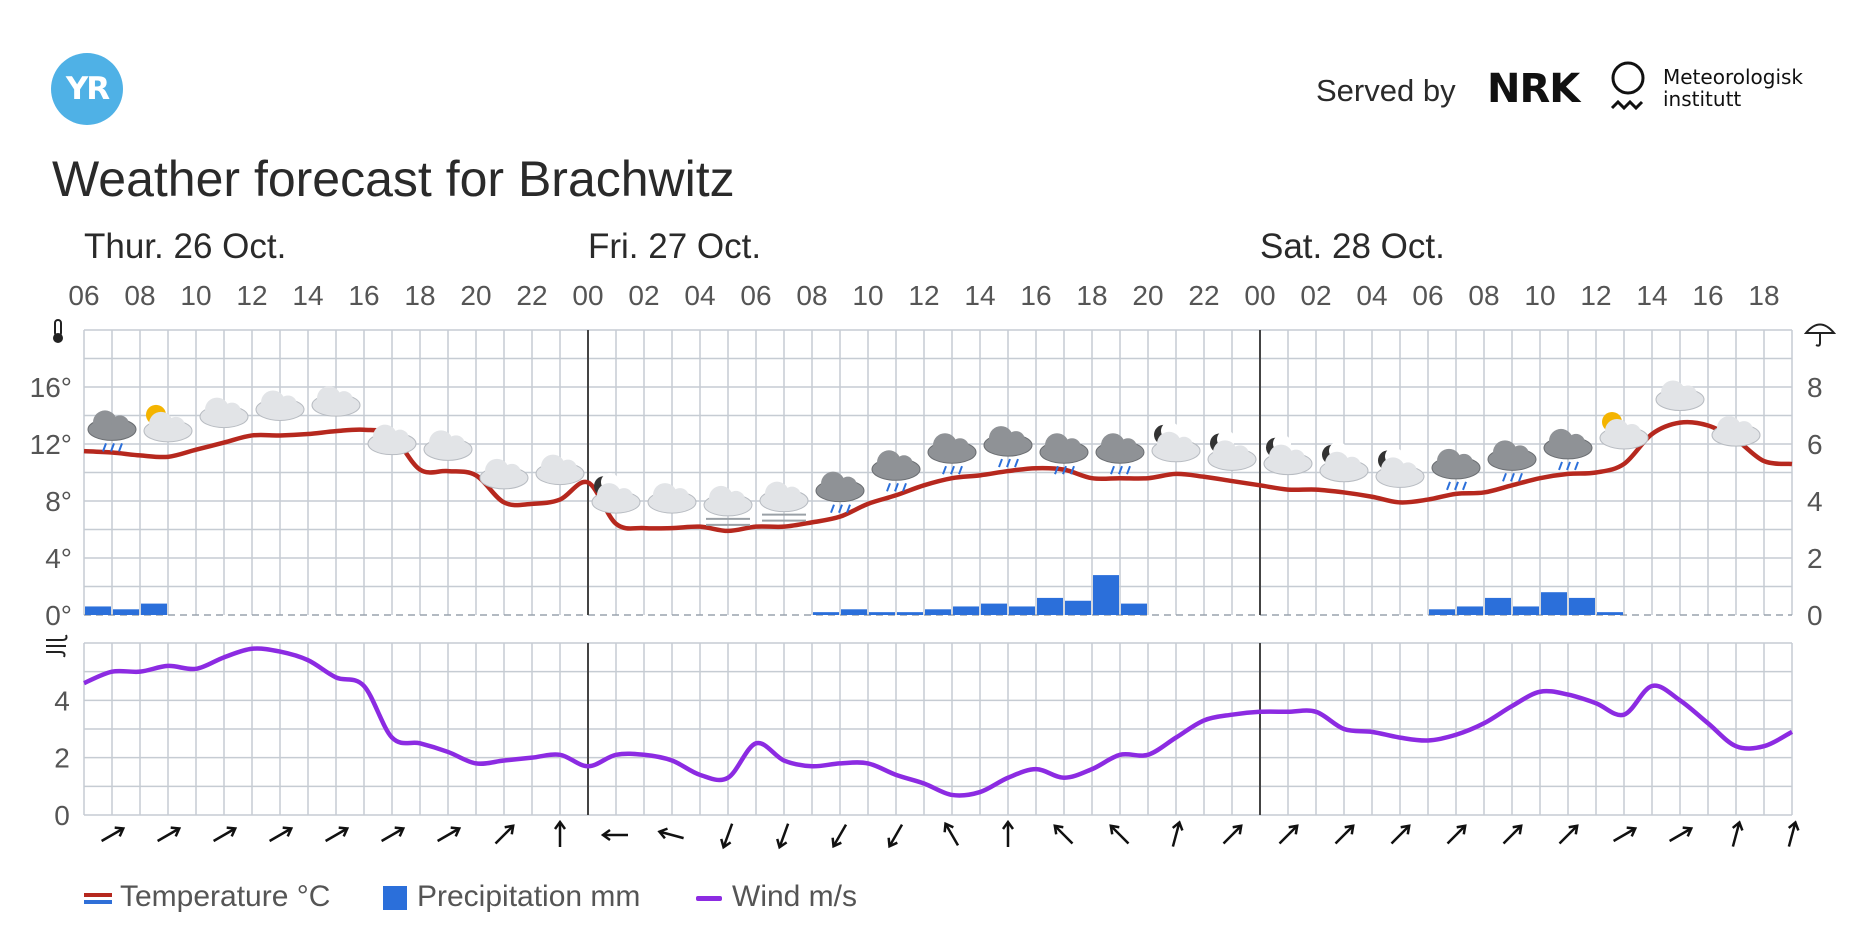 Image resolution: width=1866 pixels, height=928 pixels. I want to click on precipitation-axis-label: 2, so click(1815, 558).